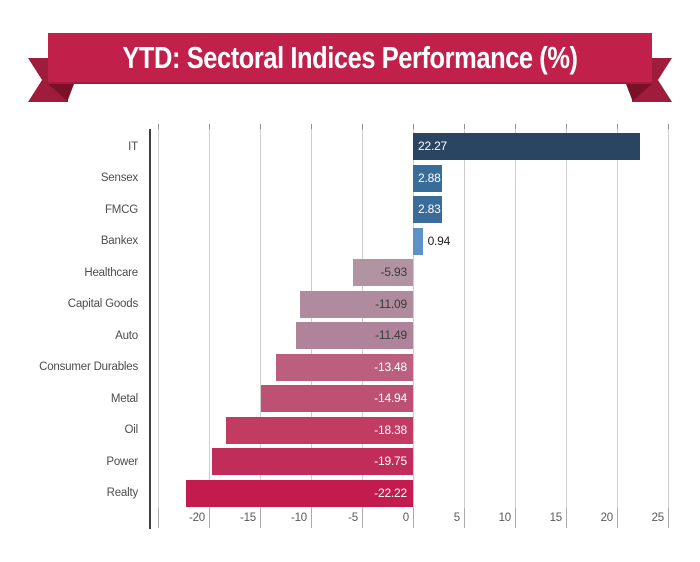  Describe the element at coordinates (433, 146) in the screenshot. I see `value-label: 22.27` at that location.